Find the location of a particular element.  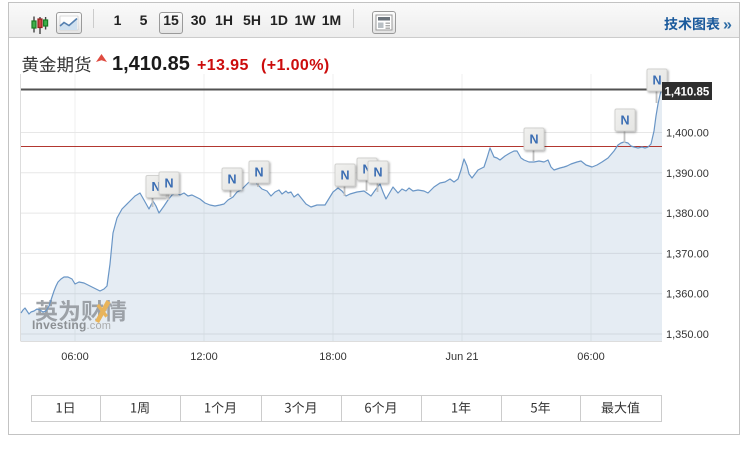

svg-text: 18:00 is located at coordinates (333, 357).